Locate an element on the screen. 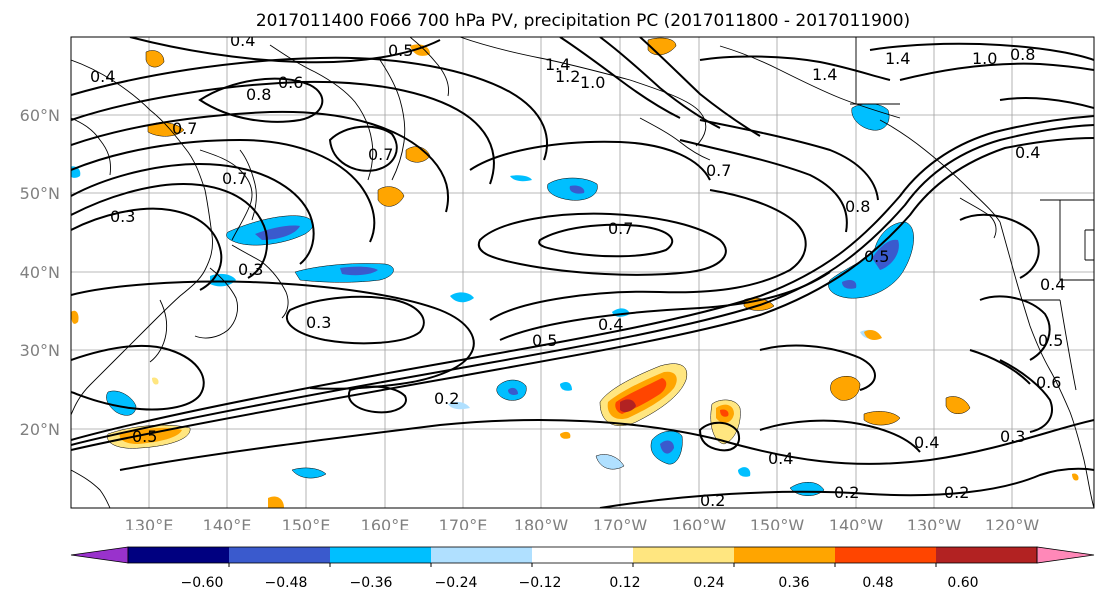  lon-label: 120°W is located at coordinates (1012, 523).